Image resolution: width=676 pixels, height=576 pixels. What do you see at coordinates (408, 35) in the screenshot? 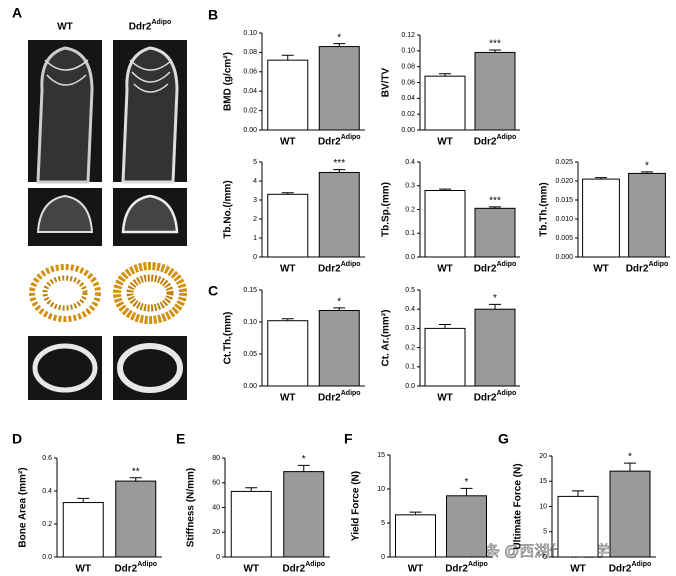
I see `y-tick-label: 0.12` at bounding box center [408, 35].